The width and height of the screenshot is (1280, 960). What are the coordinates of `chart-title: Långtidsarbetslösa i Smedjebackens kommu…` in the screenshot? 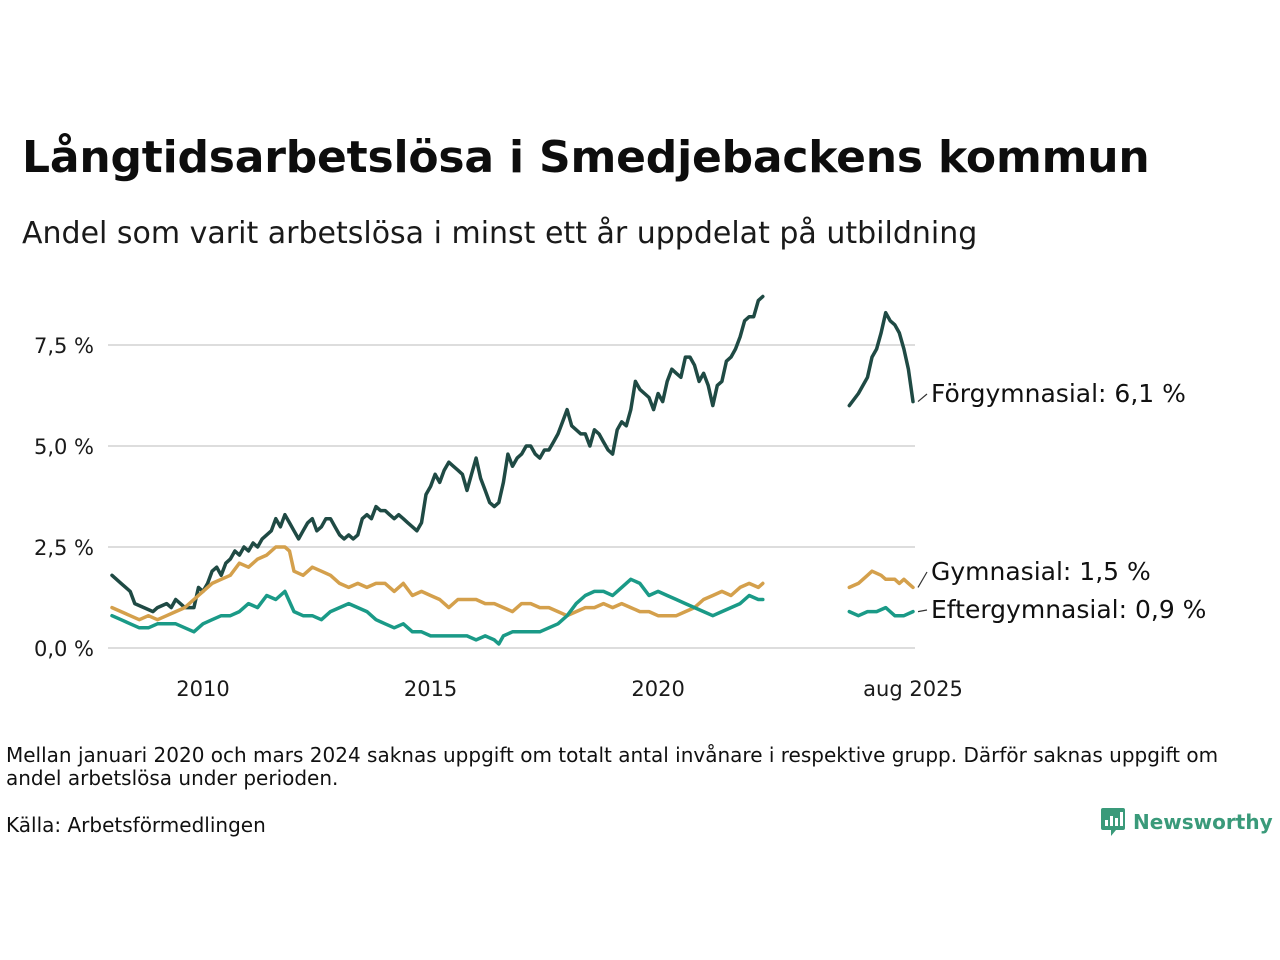 It's located at (586, 157).